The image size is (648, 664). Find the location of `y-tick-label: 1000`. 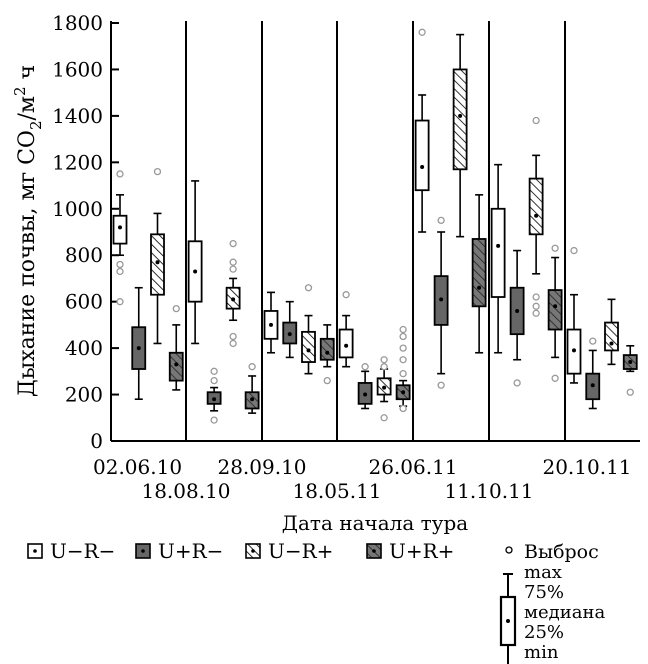

y-tick-label: 1000 is located at coordinates (77, 209).